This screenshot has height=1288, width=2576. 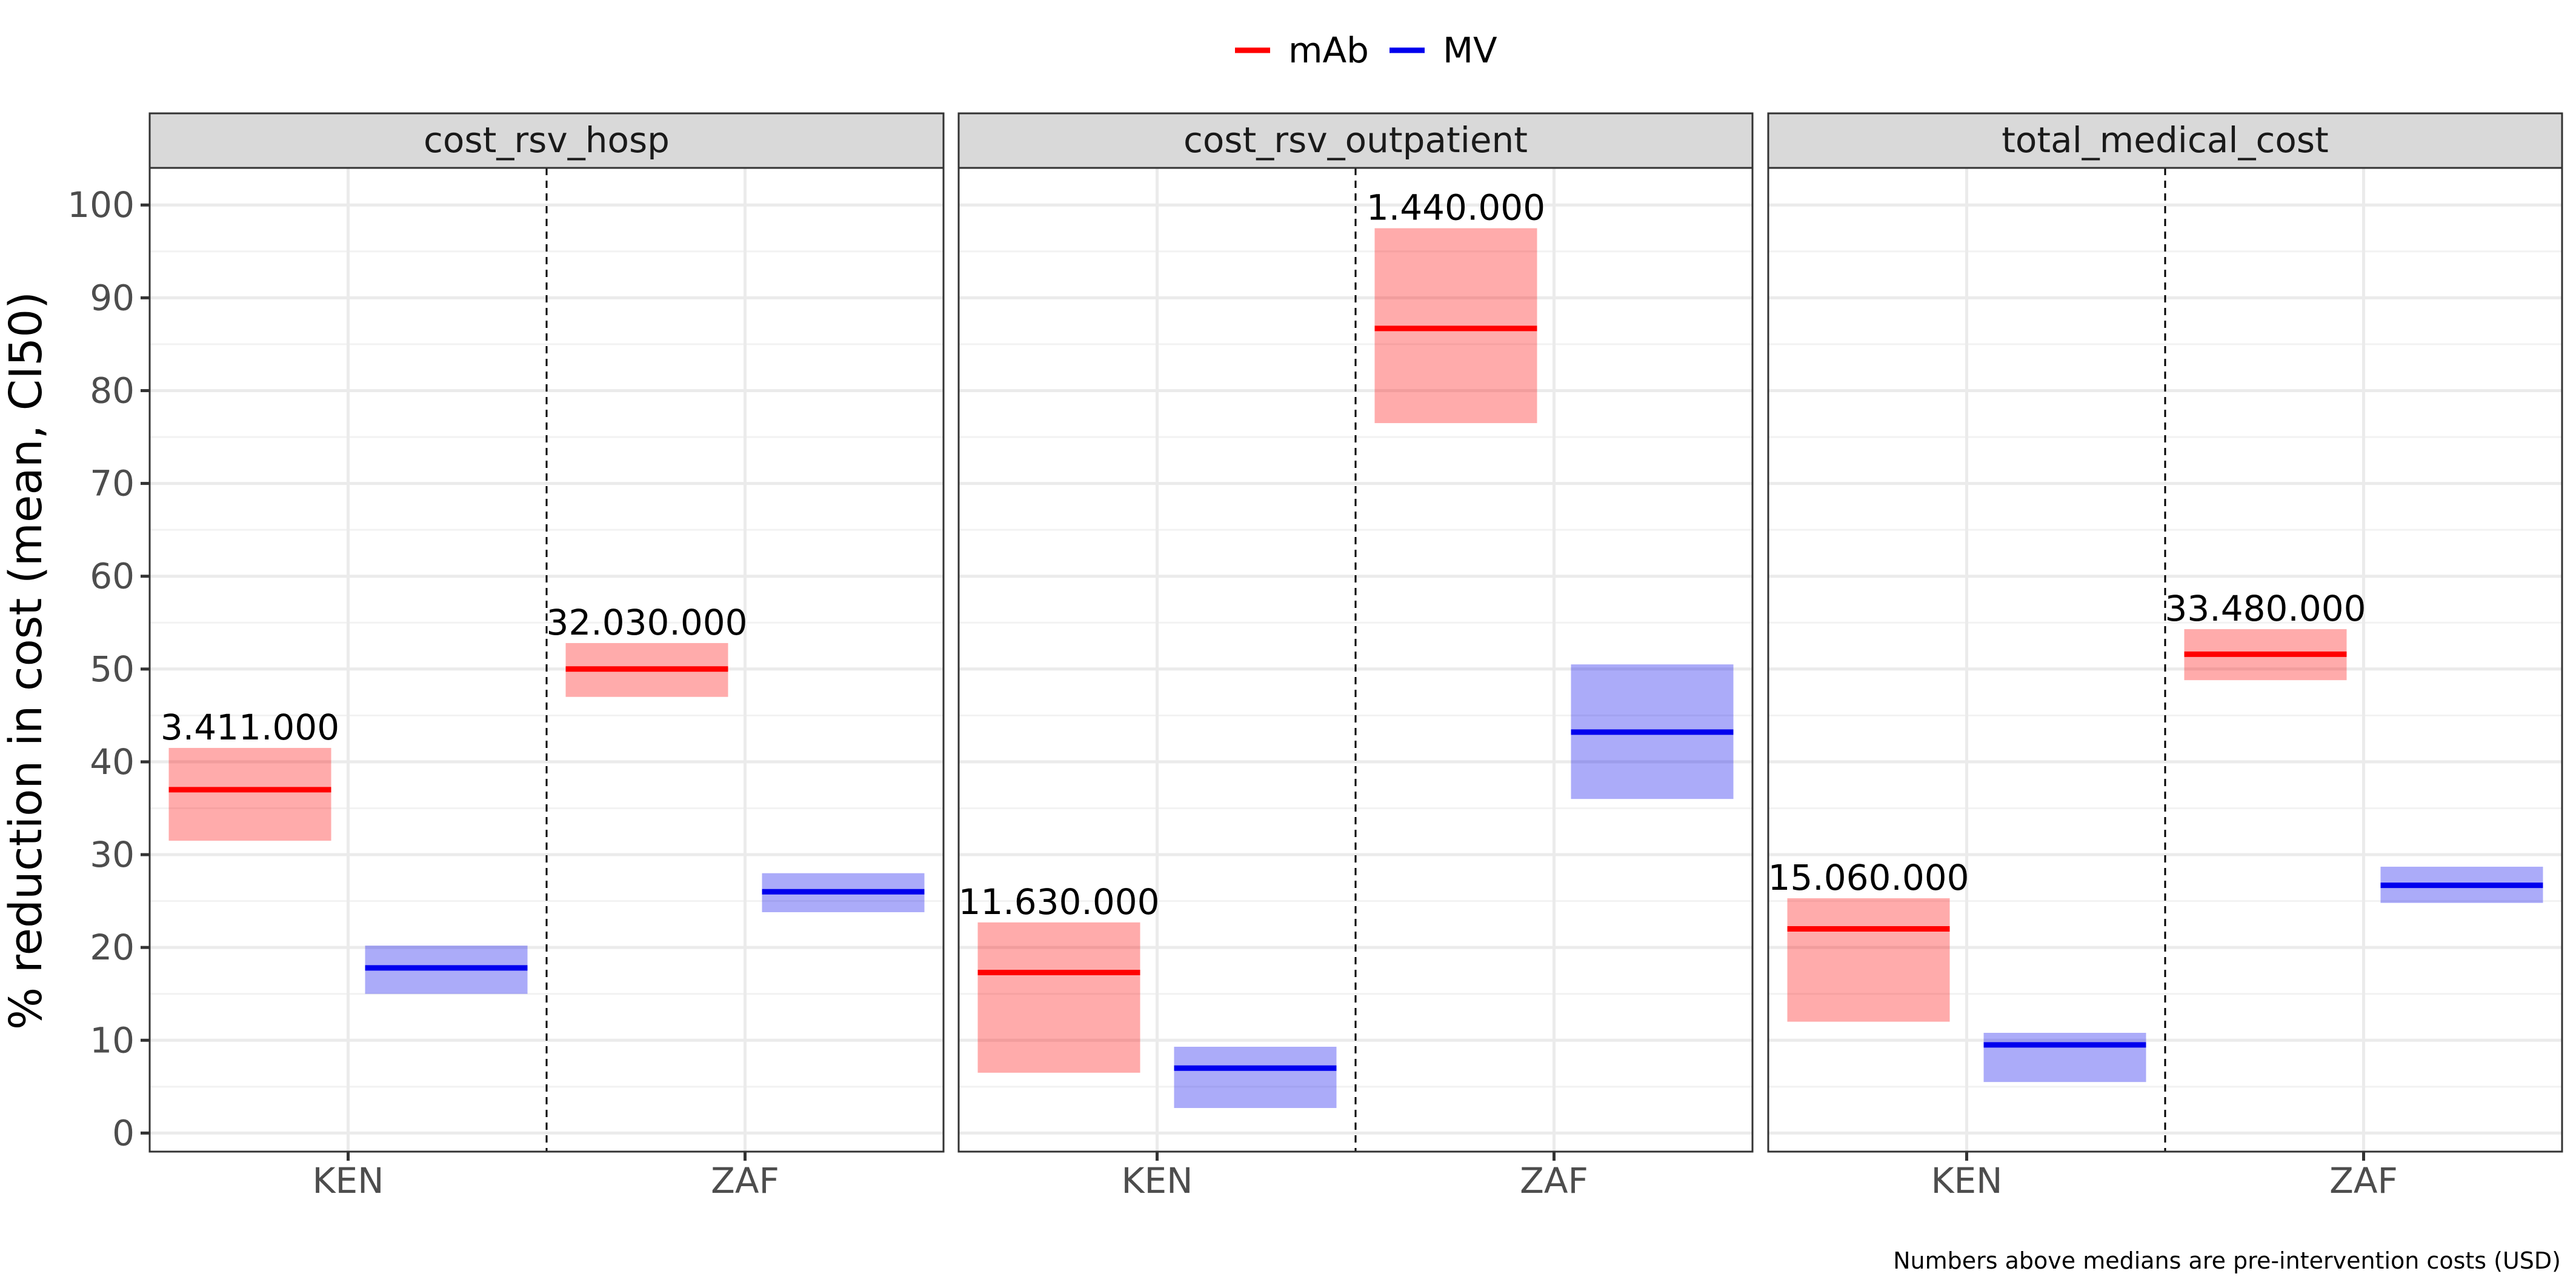 I want to click on cost-label-mAb-ZAF: 1.440.000, so click(x=1455, y=208).